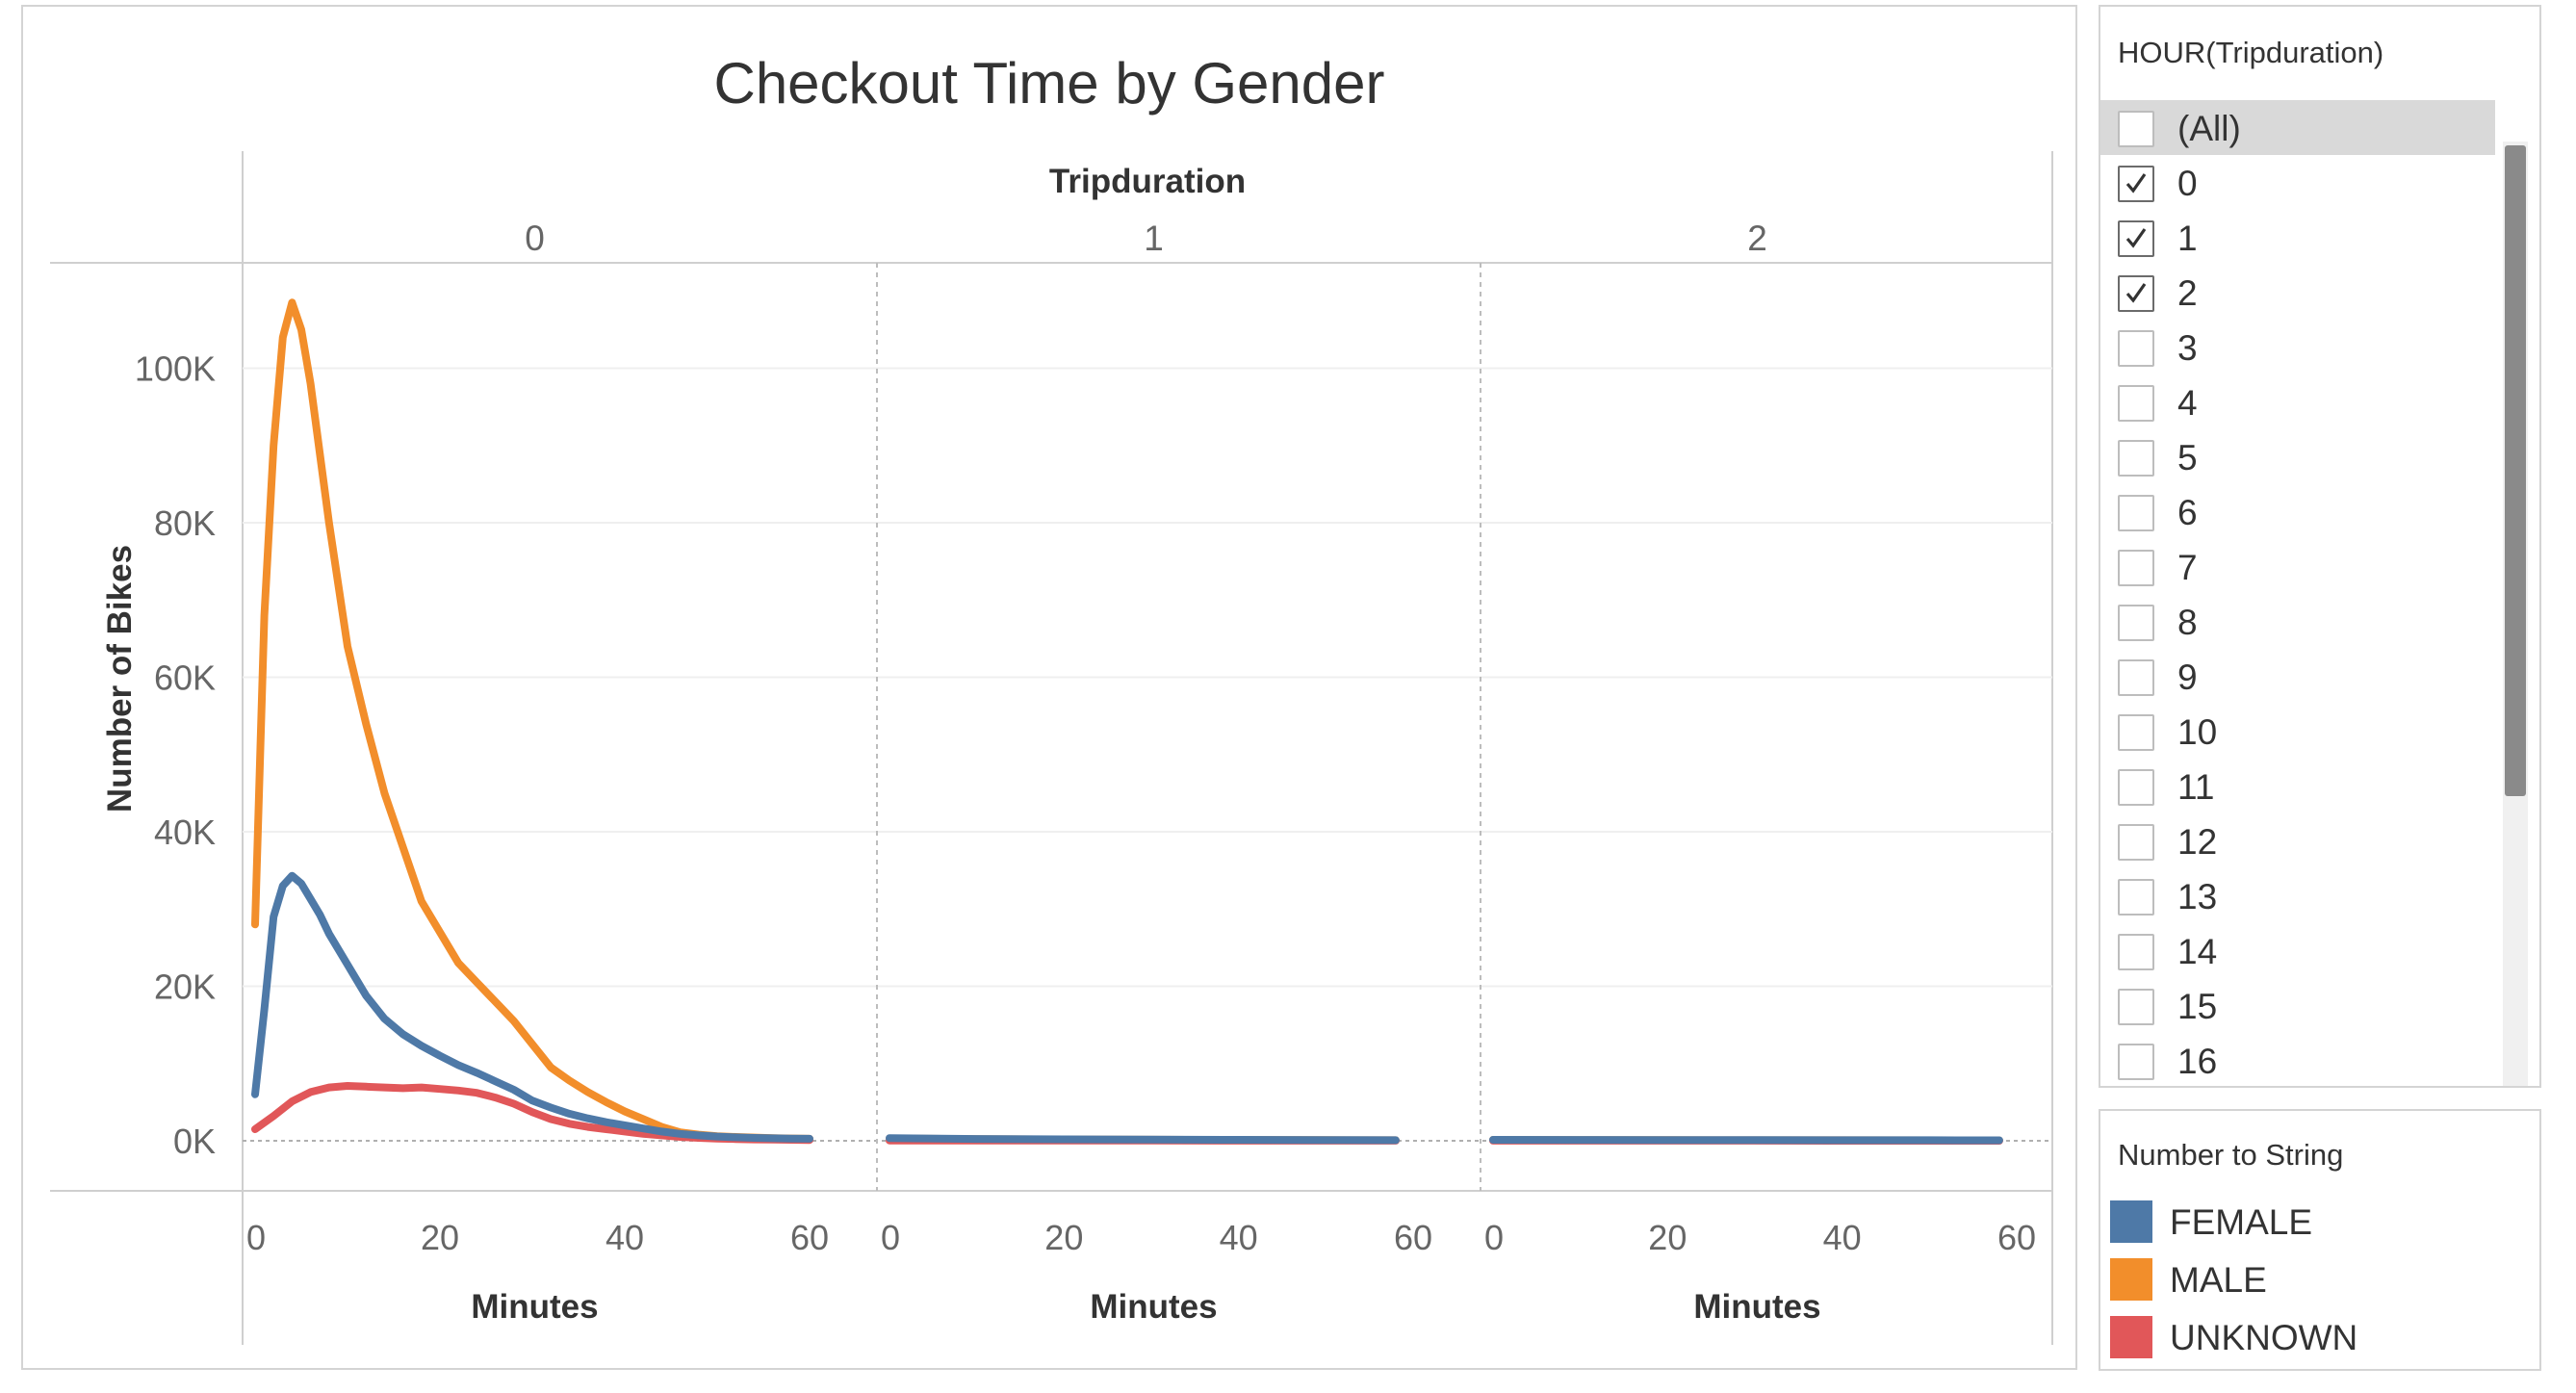 This screenshot has height=1393, width=2576. Describe the element at coordinates (2298, 237) in the screenshot. I see `filter-item-1: 1` at that location.